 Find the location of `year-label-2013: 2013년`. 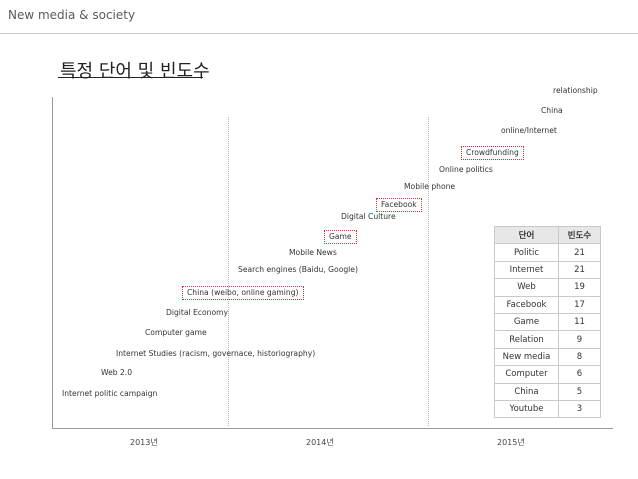

year-label-2013: 2013년 is located at coordinates (144, 442).